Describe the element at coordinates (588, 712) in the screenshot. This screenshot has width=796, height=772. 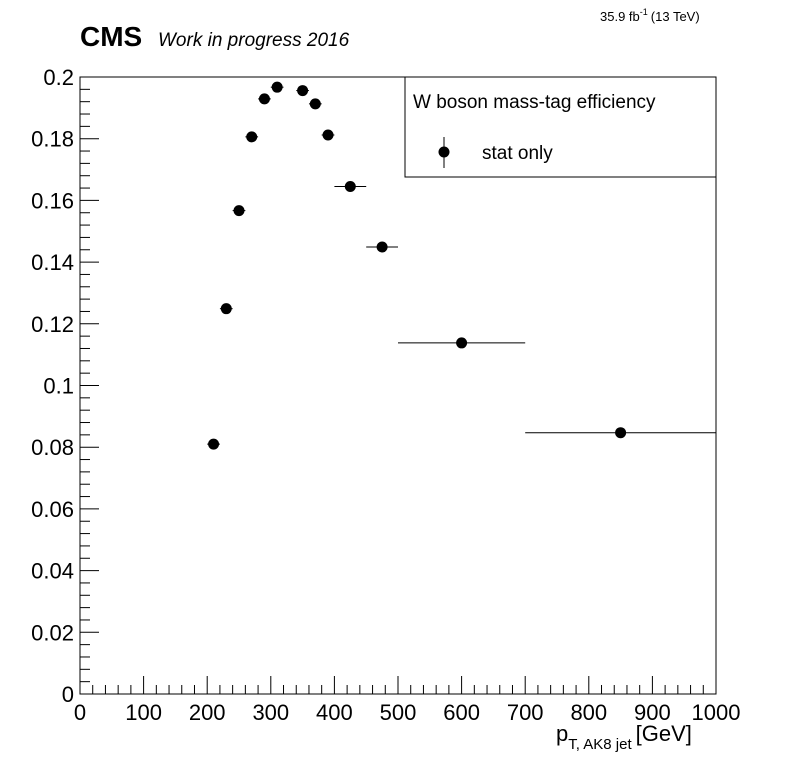
I see `x-tick-label: 800` at that location.